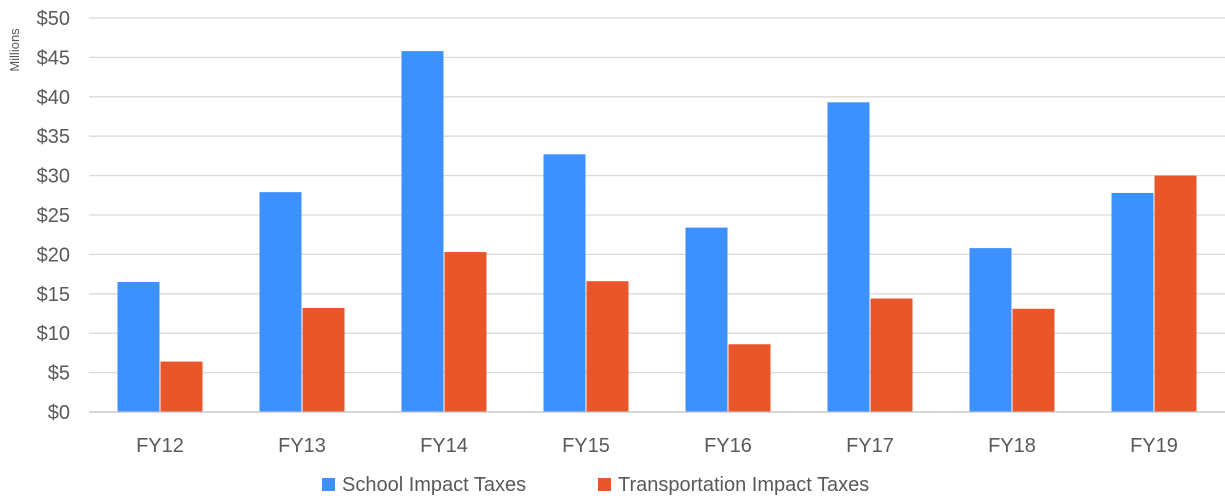 Image resolution: width=1225 pixels, height=498 pixels. I want to click on y-tick-label: $40, so click(53, 98).